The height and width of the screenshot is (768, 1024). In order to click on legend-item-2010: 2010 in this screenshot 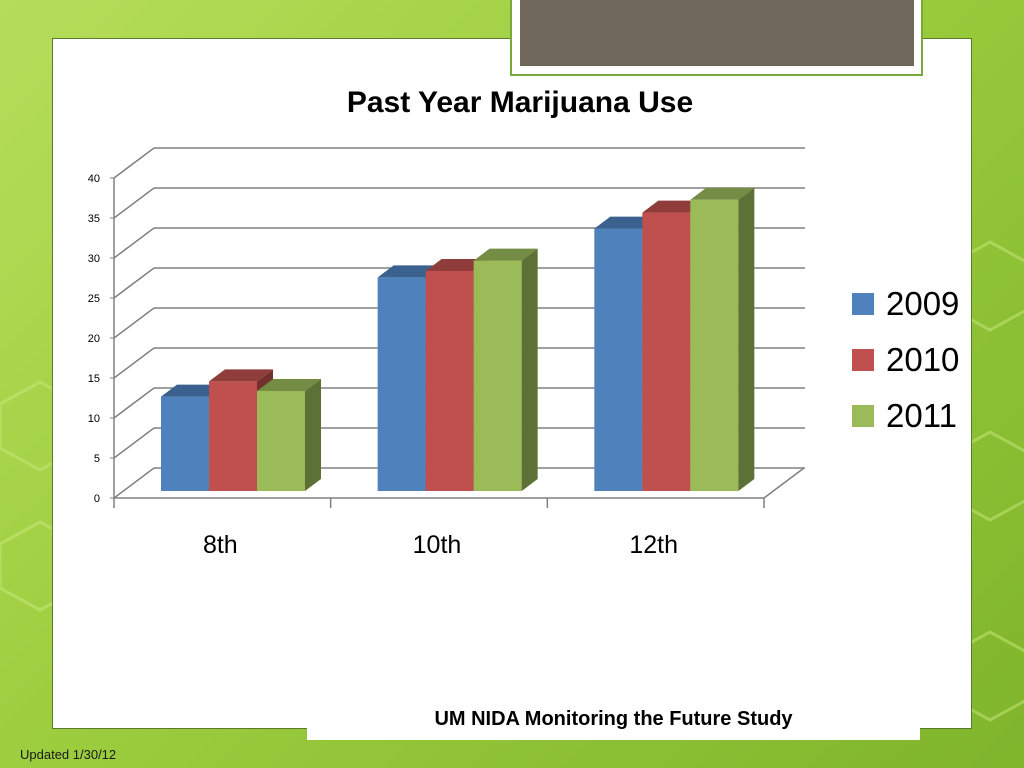, I will do `click(905, 360)`.